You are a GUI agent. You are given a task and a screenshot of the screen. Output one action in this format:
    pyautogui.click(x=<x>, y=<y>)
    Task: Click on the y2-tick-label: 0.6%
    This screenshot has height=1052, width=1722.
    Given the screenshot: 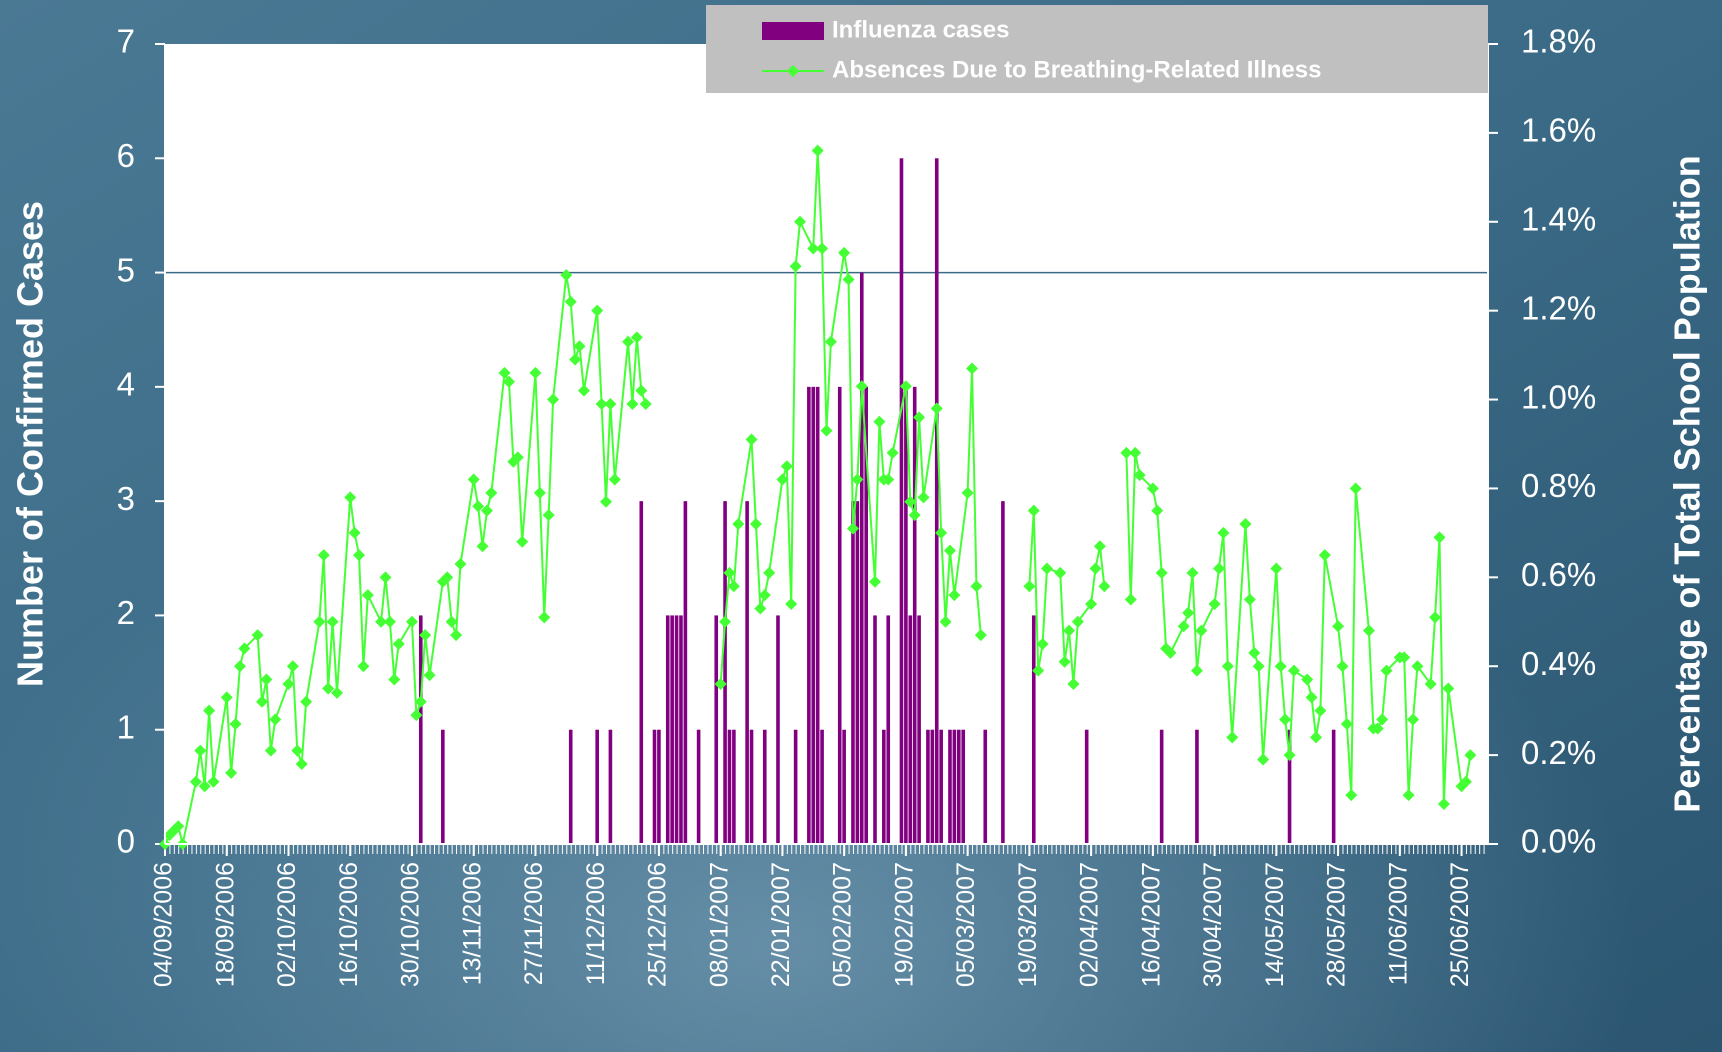 What is the action you would take?
    pyautogui.click(x=1558, y=574)
    